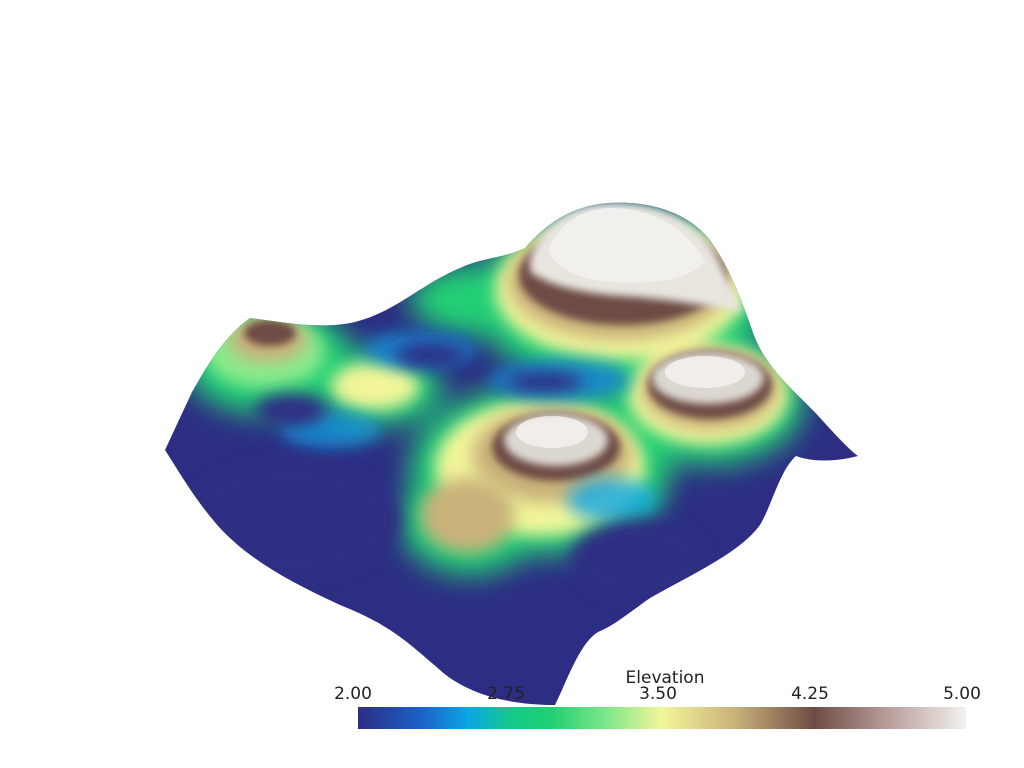 The width and height of the screenshot is (1024, 768). Describe the element at coordinates (665, 678) in the screenshot. I see `colorbar-title: Elevation` at that location.